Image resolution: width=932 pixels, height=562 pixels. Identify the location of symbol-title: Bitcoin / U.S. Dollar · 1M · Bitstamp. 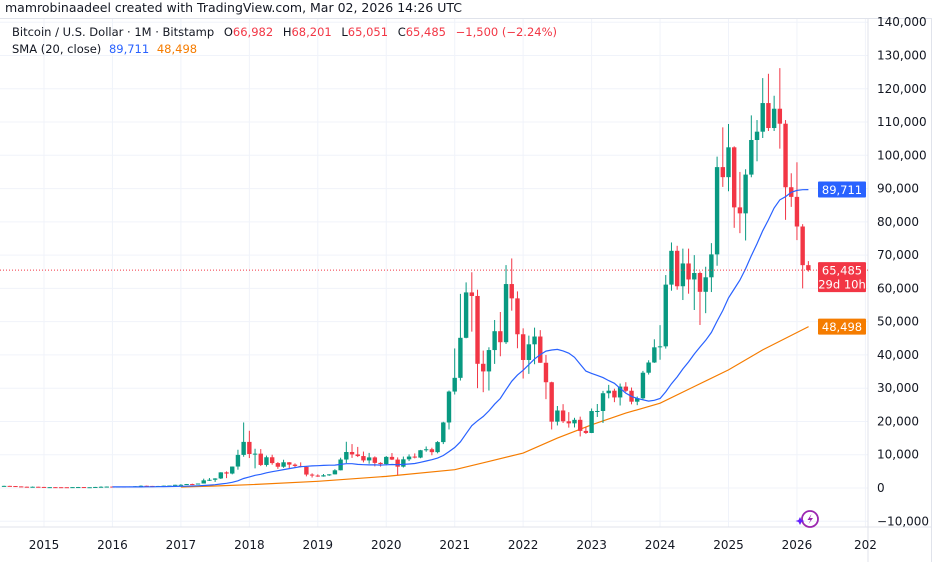
(113, 32).